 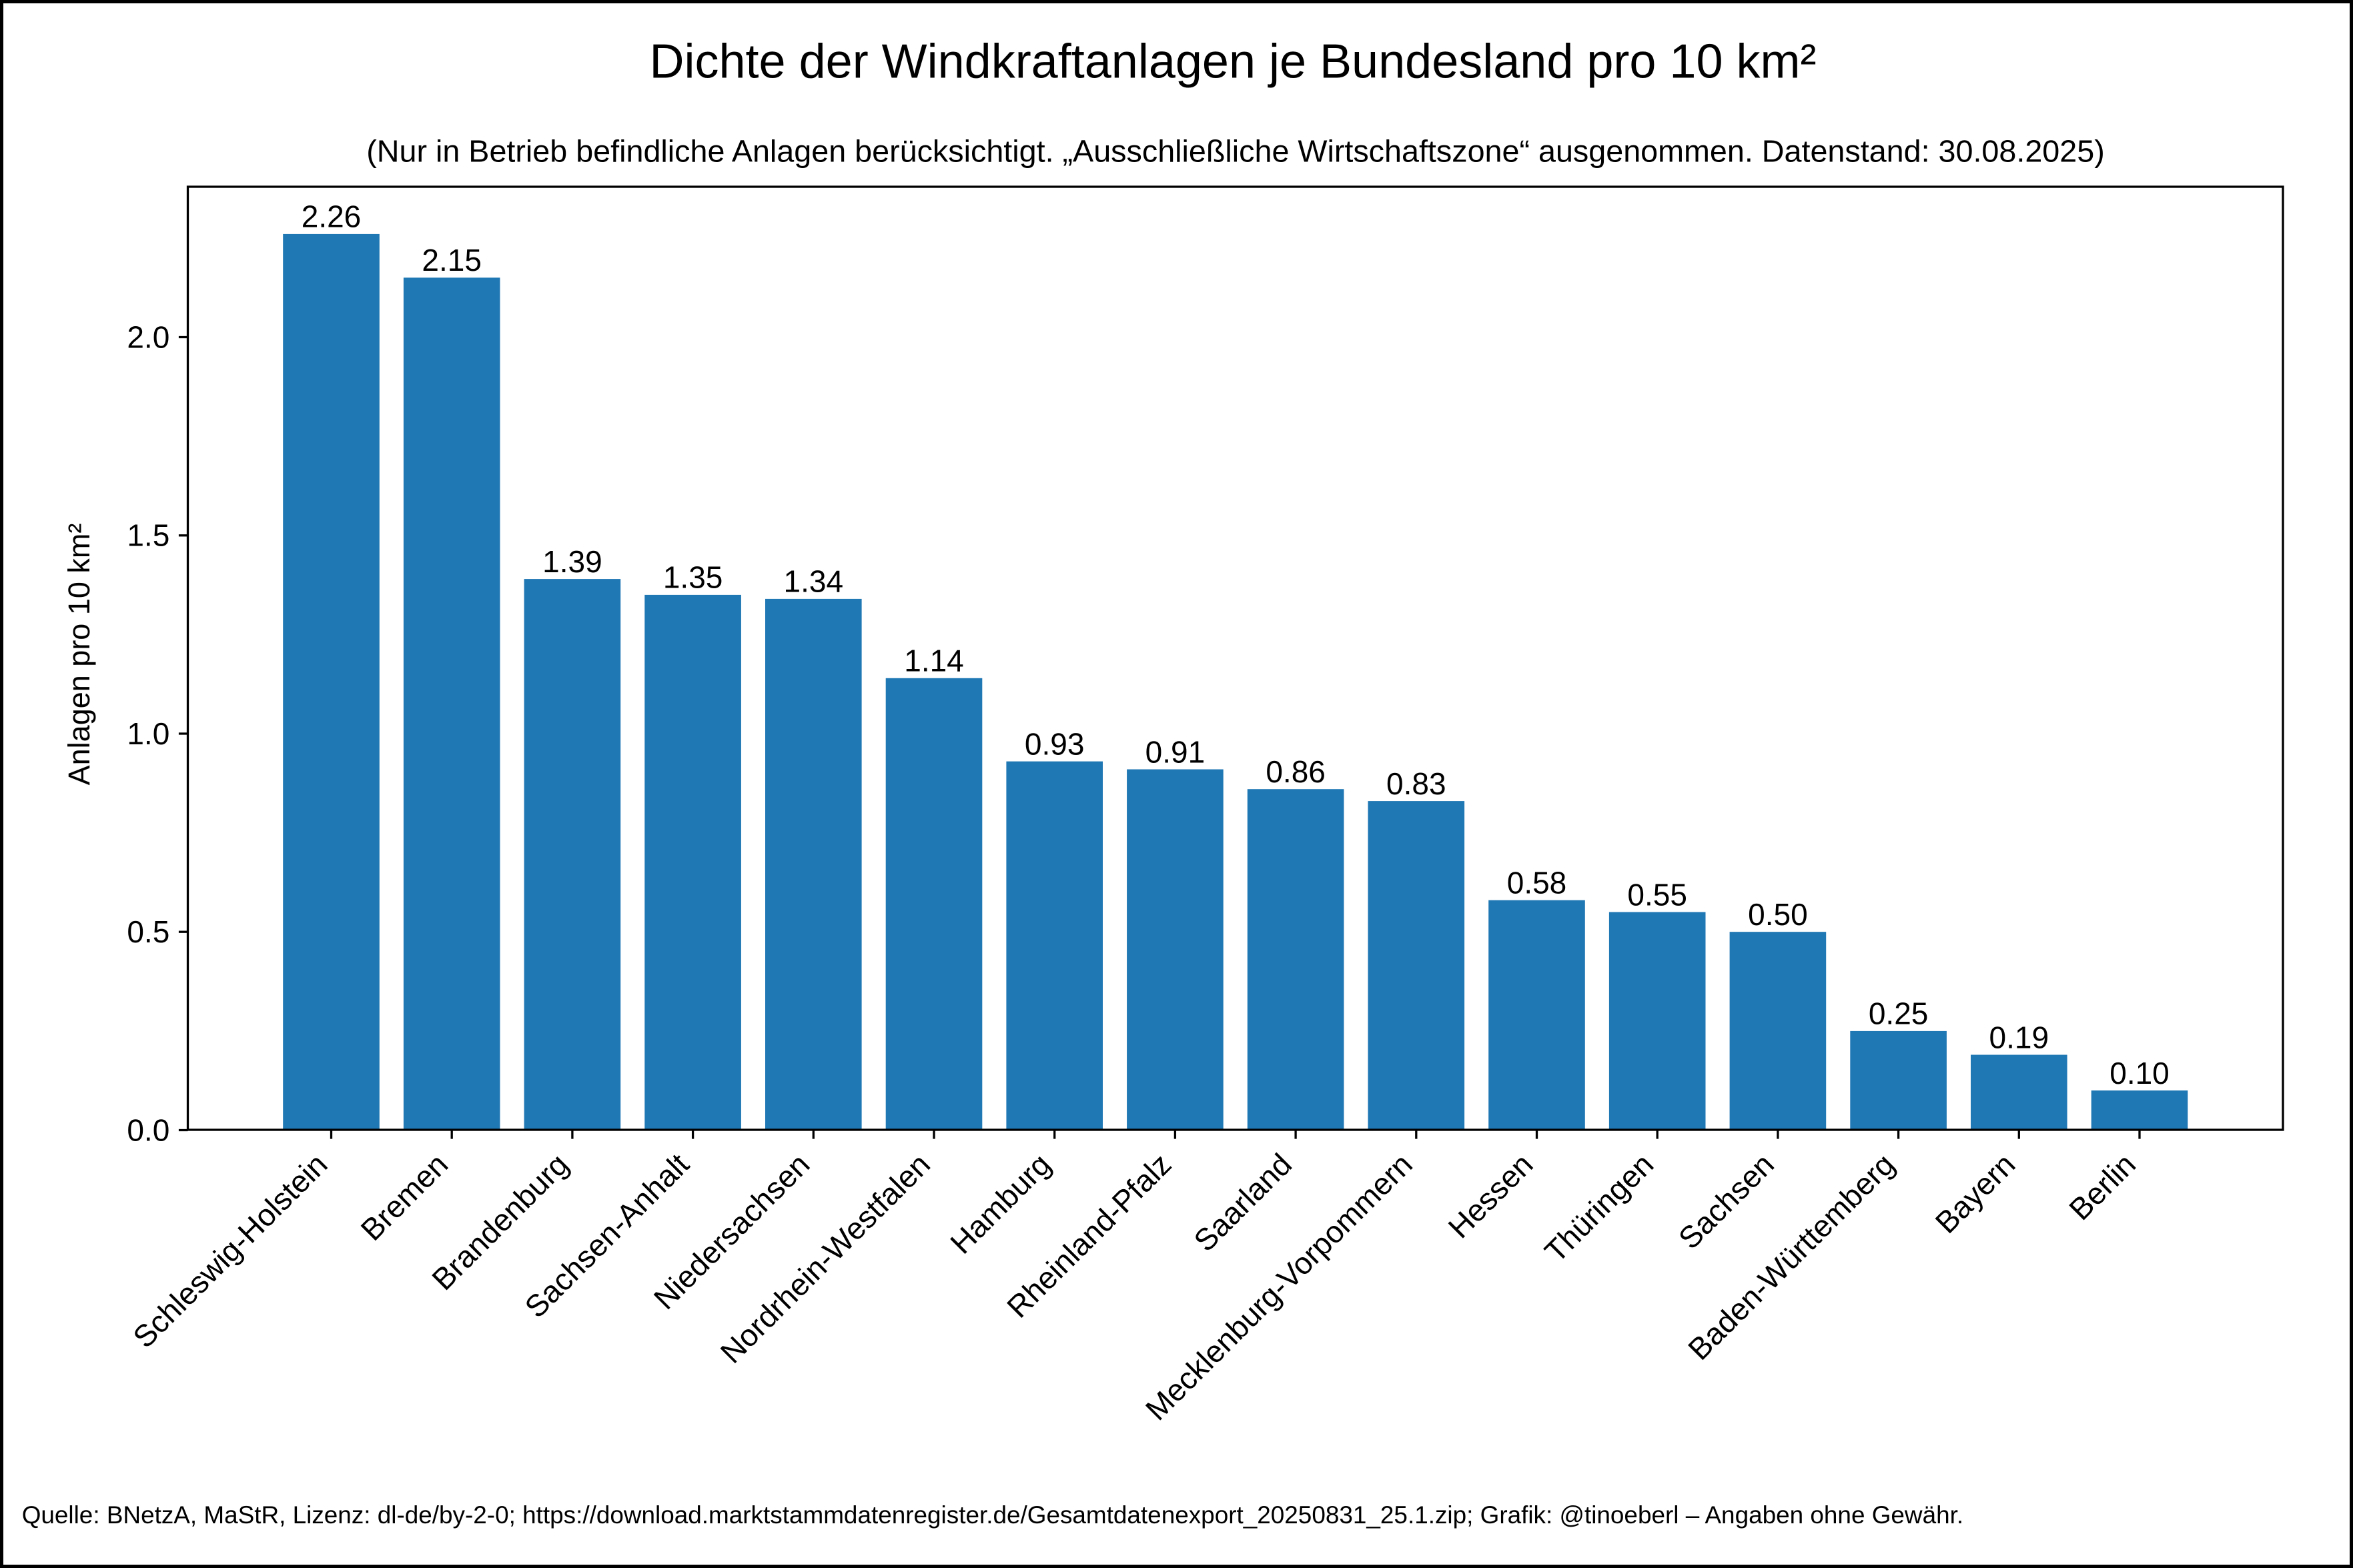 I want to click on svg-text: 1.5, so click(x=148, y=535).